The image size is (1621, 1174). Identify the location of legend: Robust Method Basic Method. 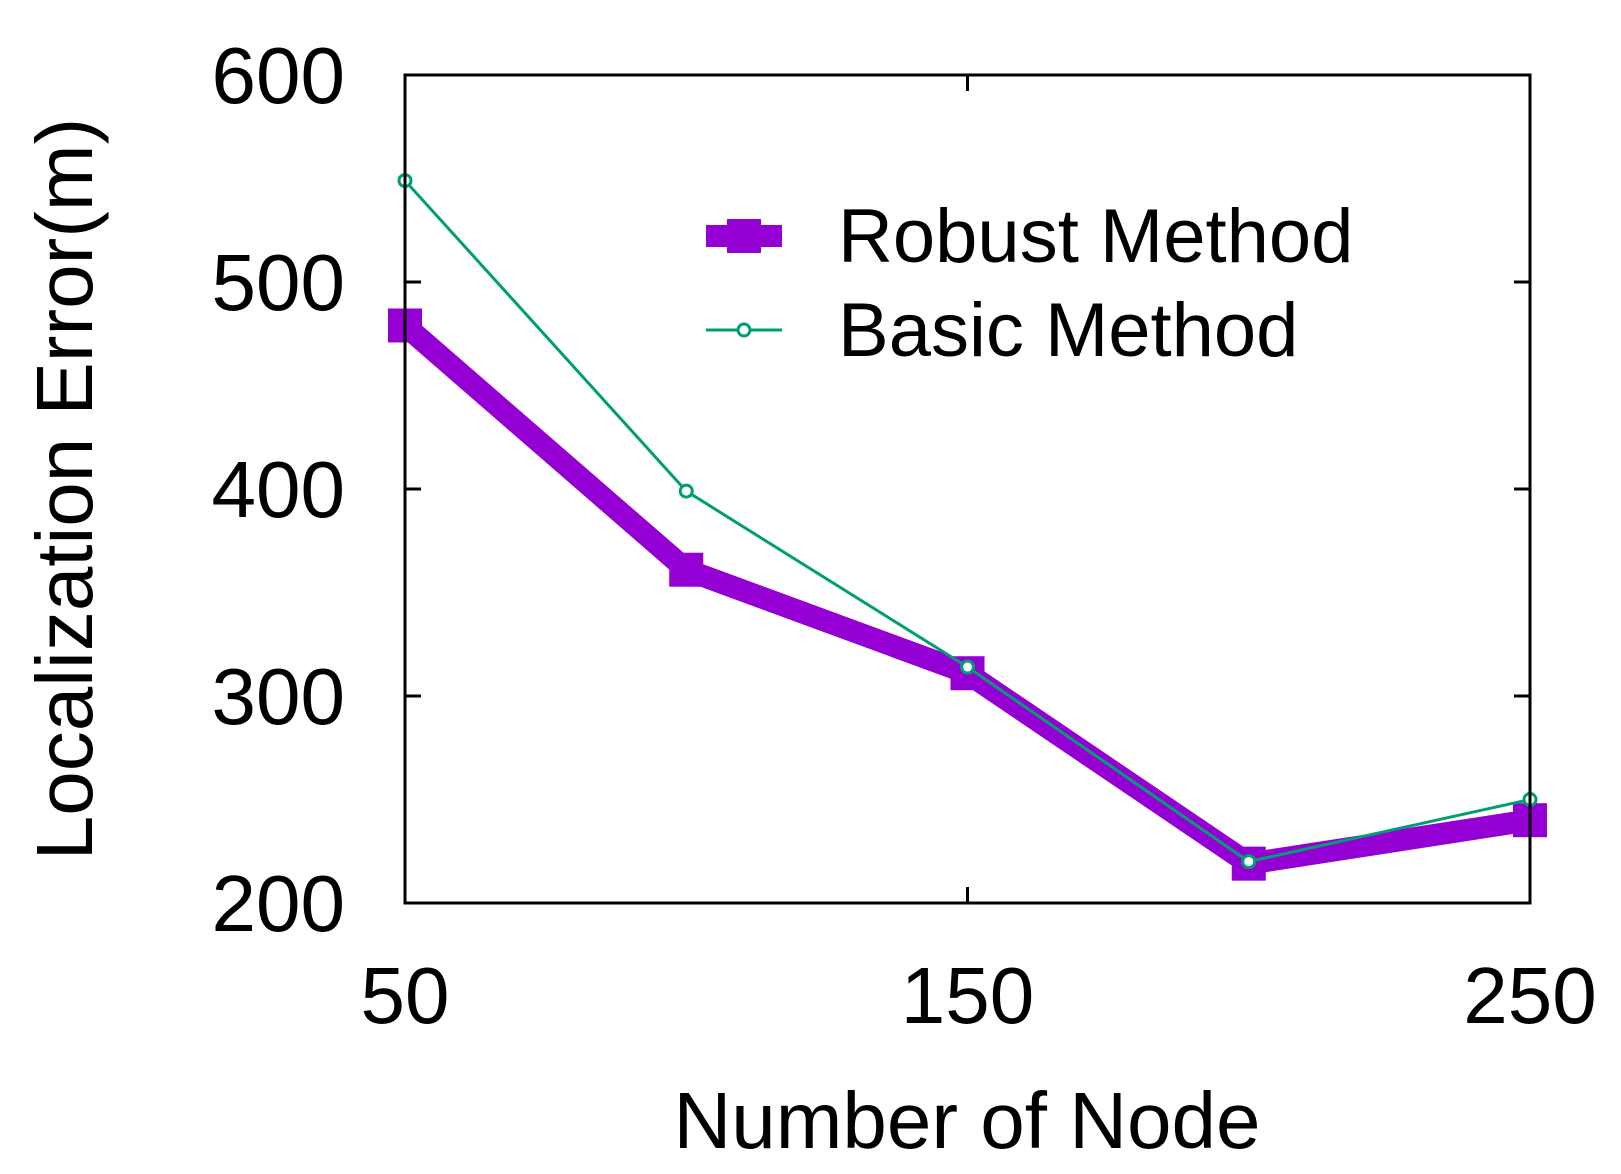
(1029, 283).